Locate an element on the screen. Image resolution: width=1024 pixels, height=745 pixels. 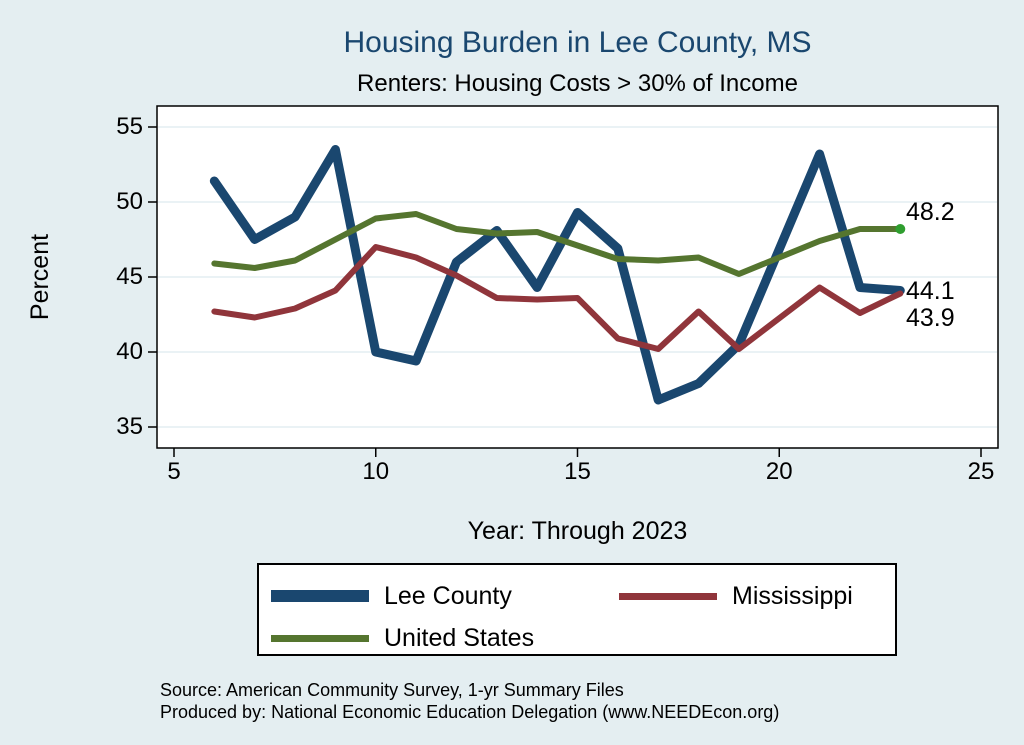
chart-title: Housing Burden in Lee County, MS is located at coordinates (577, 42).